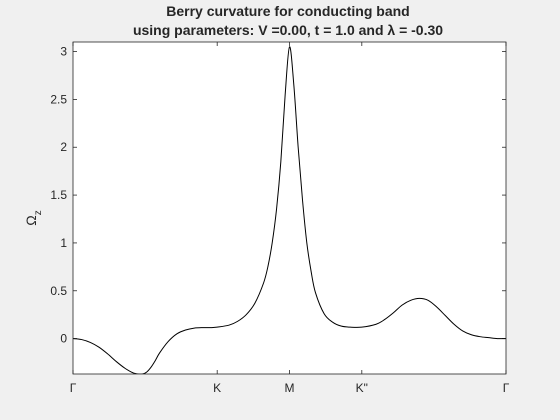 The height and width of the screenshot is (420, 560). I want to click on y-tick-label: 3, so click(63, 52).